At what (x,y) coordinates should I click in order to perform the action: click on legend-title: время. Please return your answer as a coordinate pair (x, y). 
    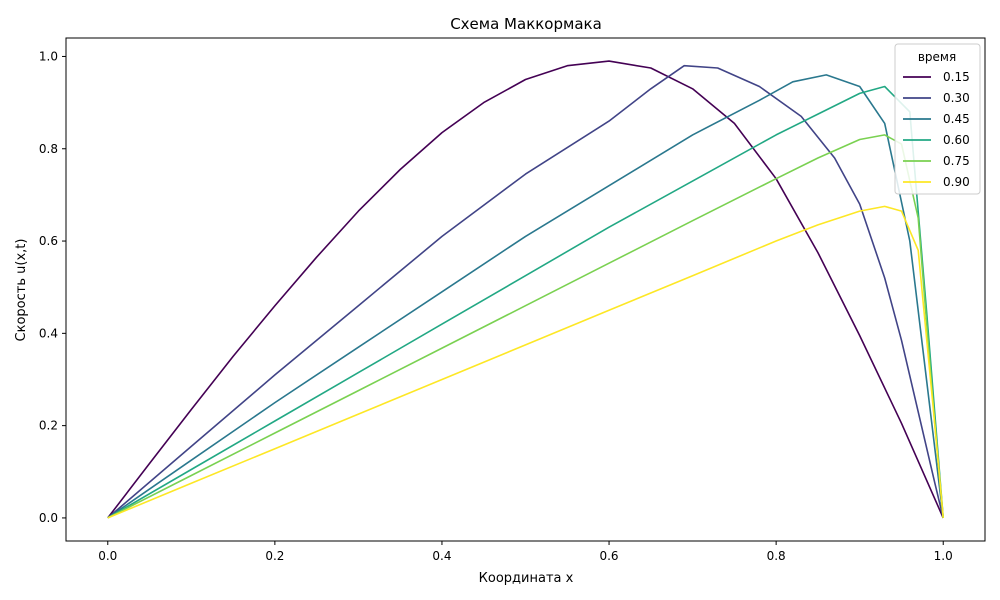
    Looking at the image, I should click on (937, 57).